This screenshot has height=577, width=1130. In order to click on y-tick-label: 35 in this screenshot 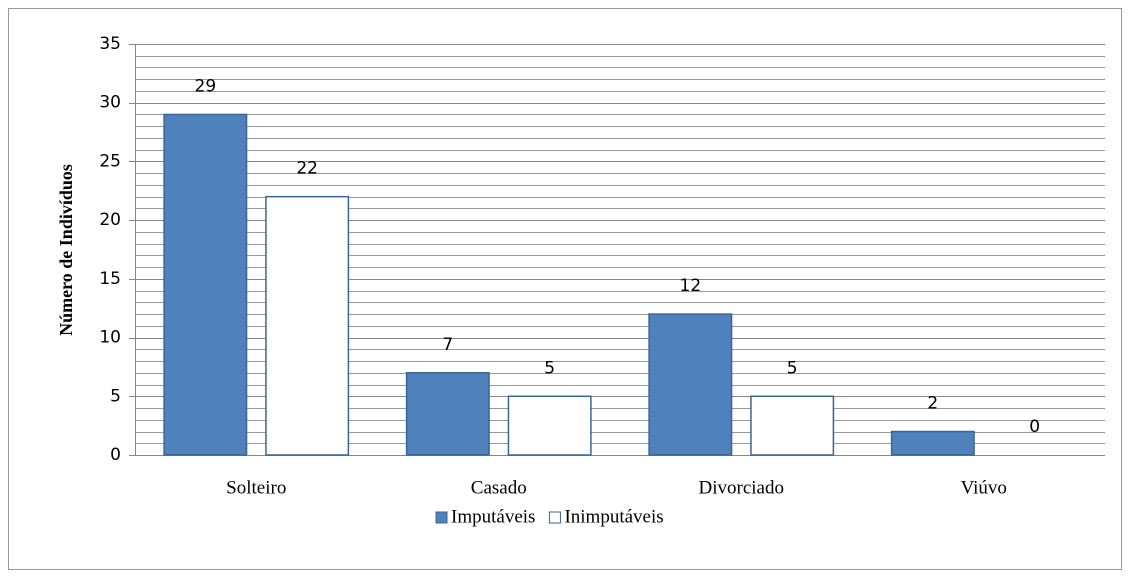, I will do `click(110, 44)`.